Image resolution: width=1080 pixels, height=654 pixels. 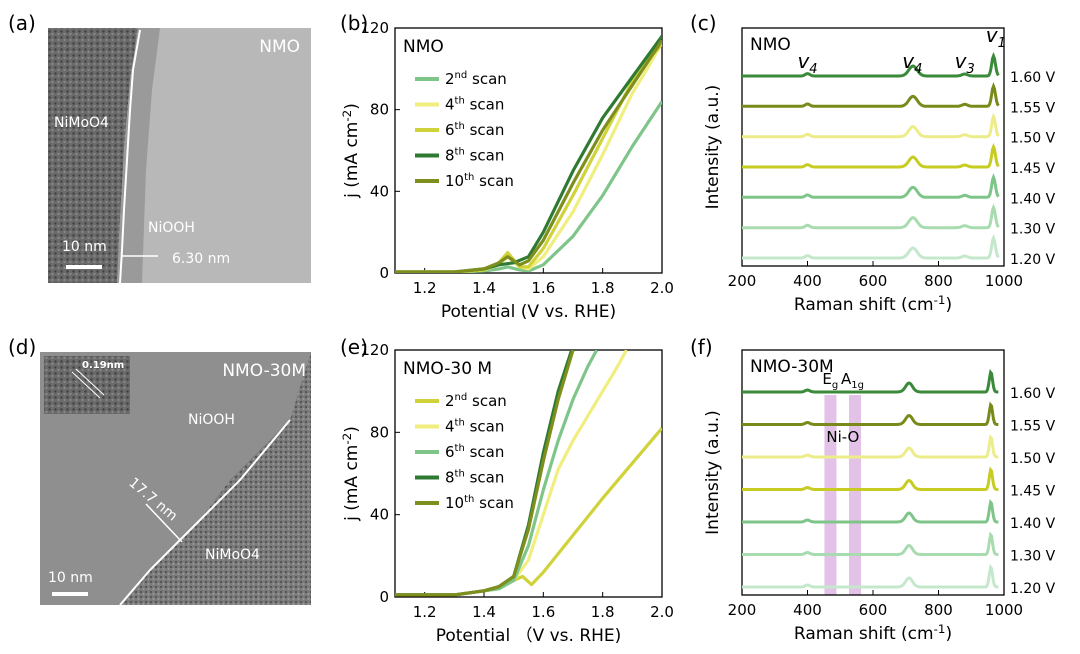 I want to click on tem-crystal-d, so click(x=215, y=478).